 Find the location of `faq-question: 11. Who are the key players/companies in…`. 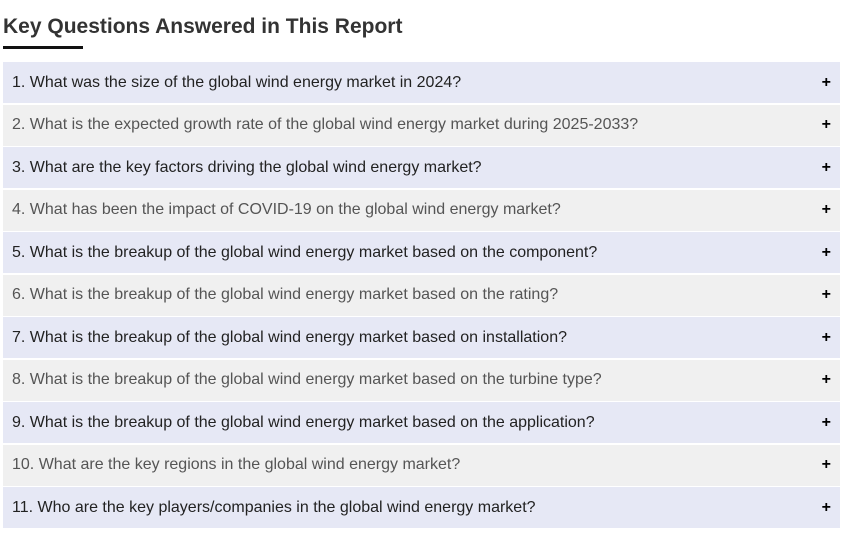

faq-question: 11. Who are the key players/companies in… is located at coordinates (274, 507).